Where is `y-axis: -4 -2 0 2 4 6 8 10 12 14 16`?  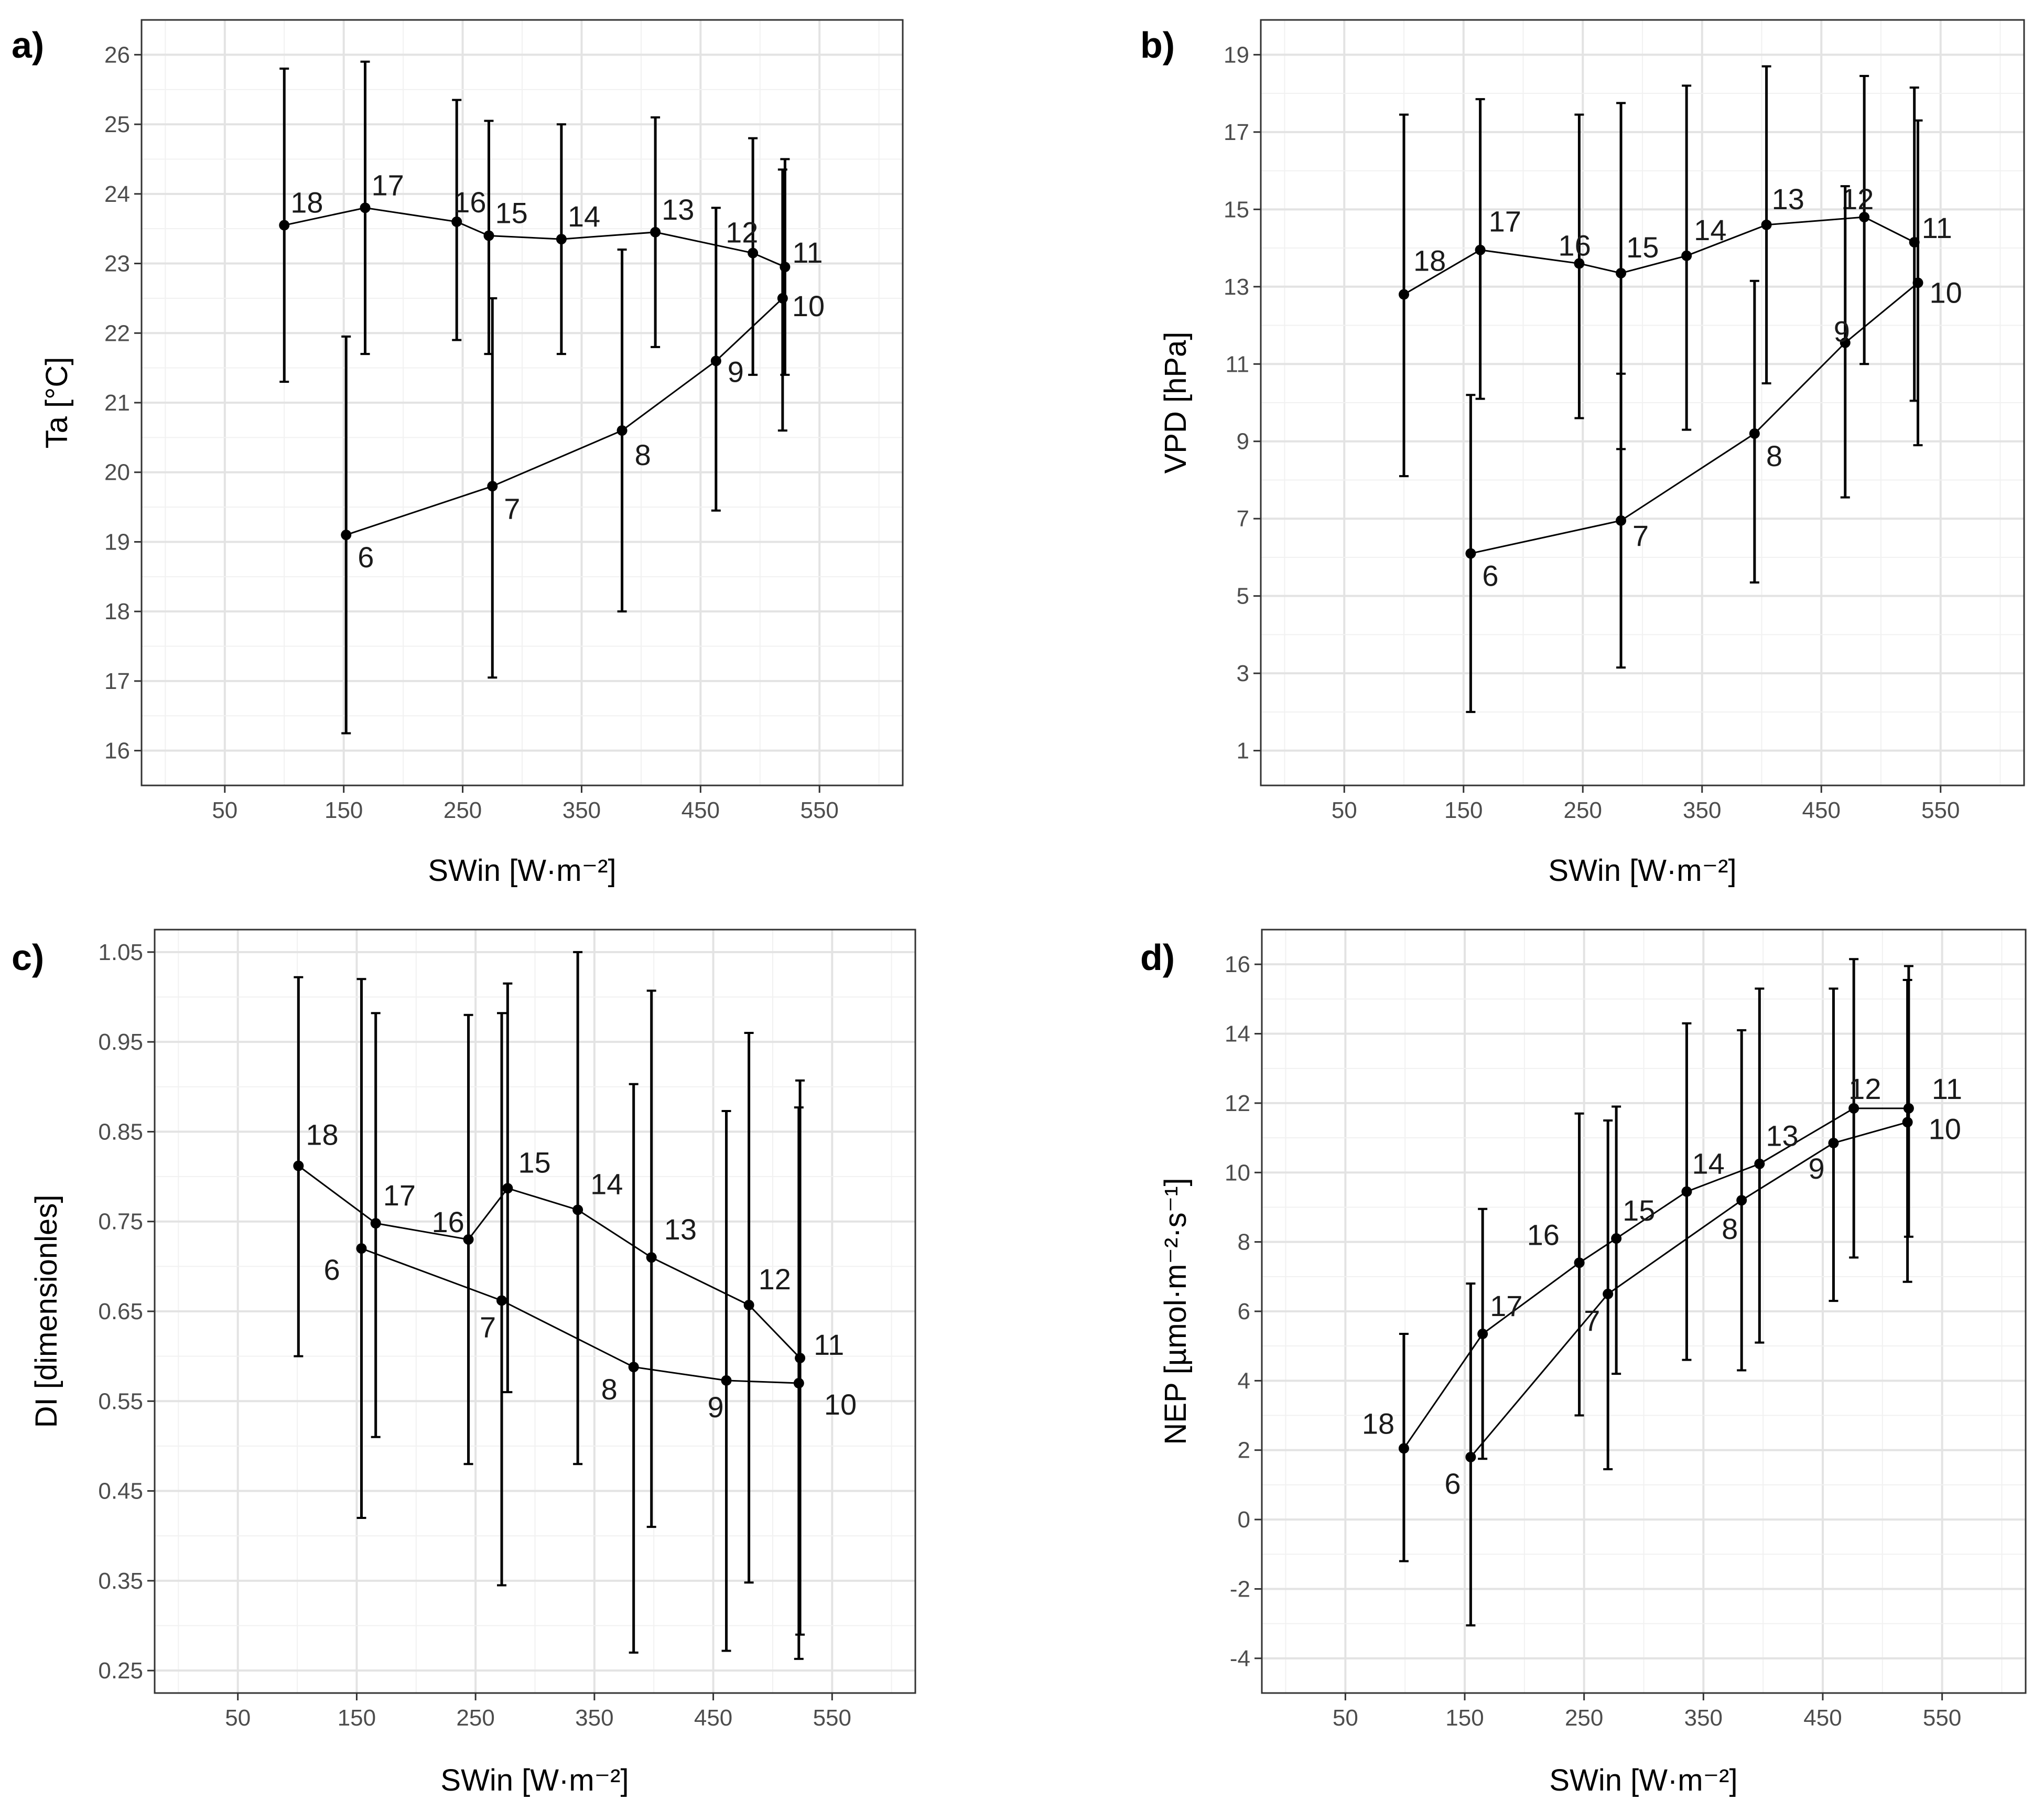
y-axis: -4 -2 0 2 4 6 8 10 12 14 16 is located at coordinates (1244, 1312).